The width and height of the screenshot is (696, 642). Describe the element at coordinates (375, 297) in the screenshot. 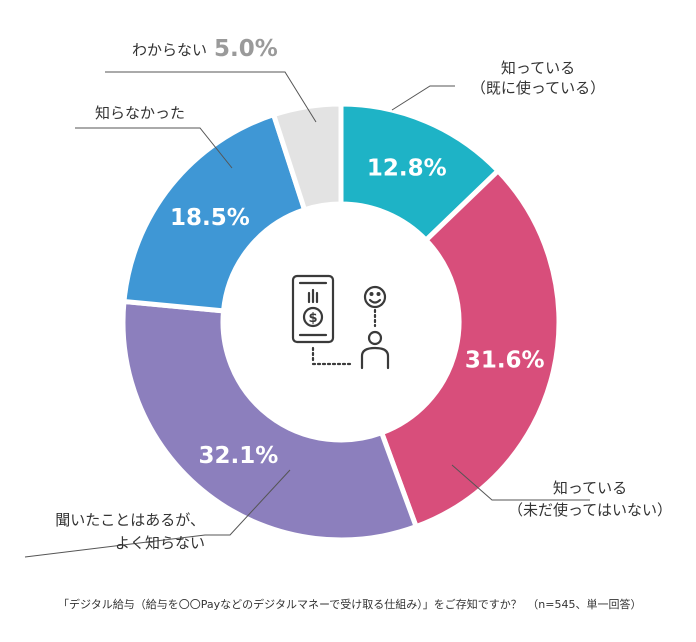

I see `smiley-face-icon` at that location.